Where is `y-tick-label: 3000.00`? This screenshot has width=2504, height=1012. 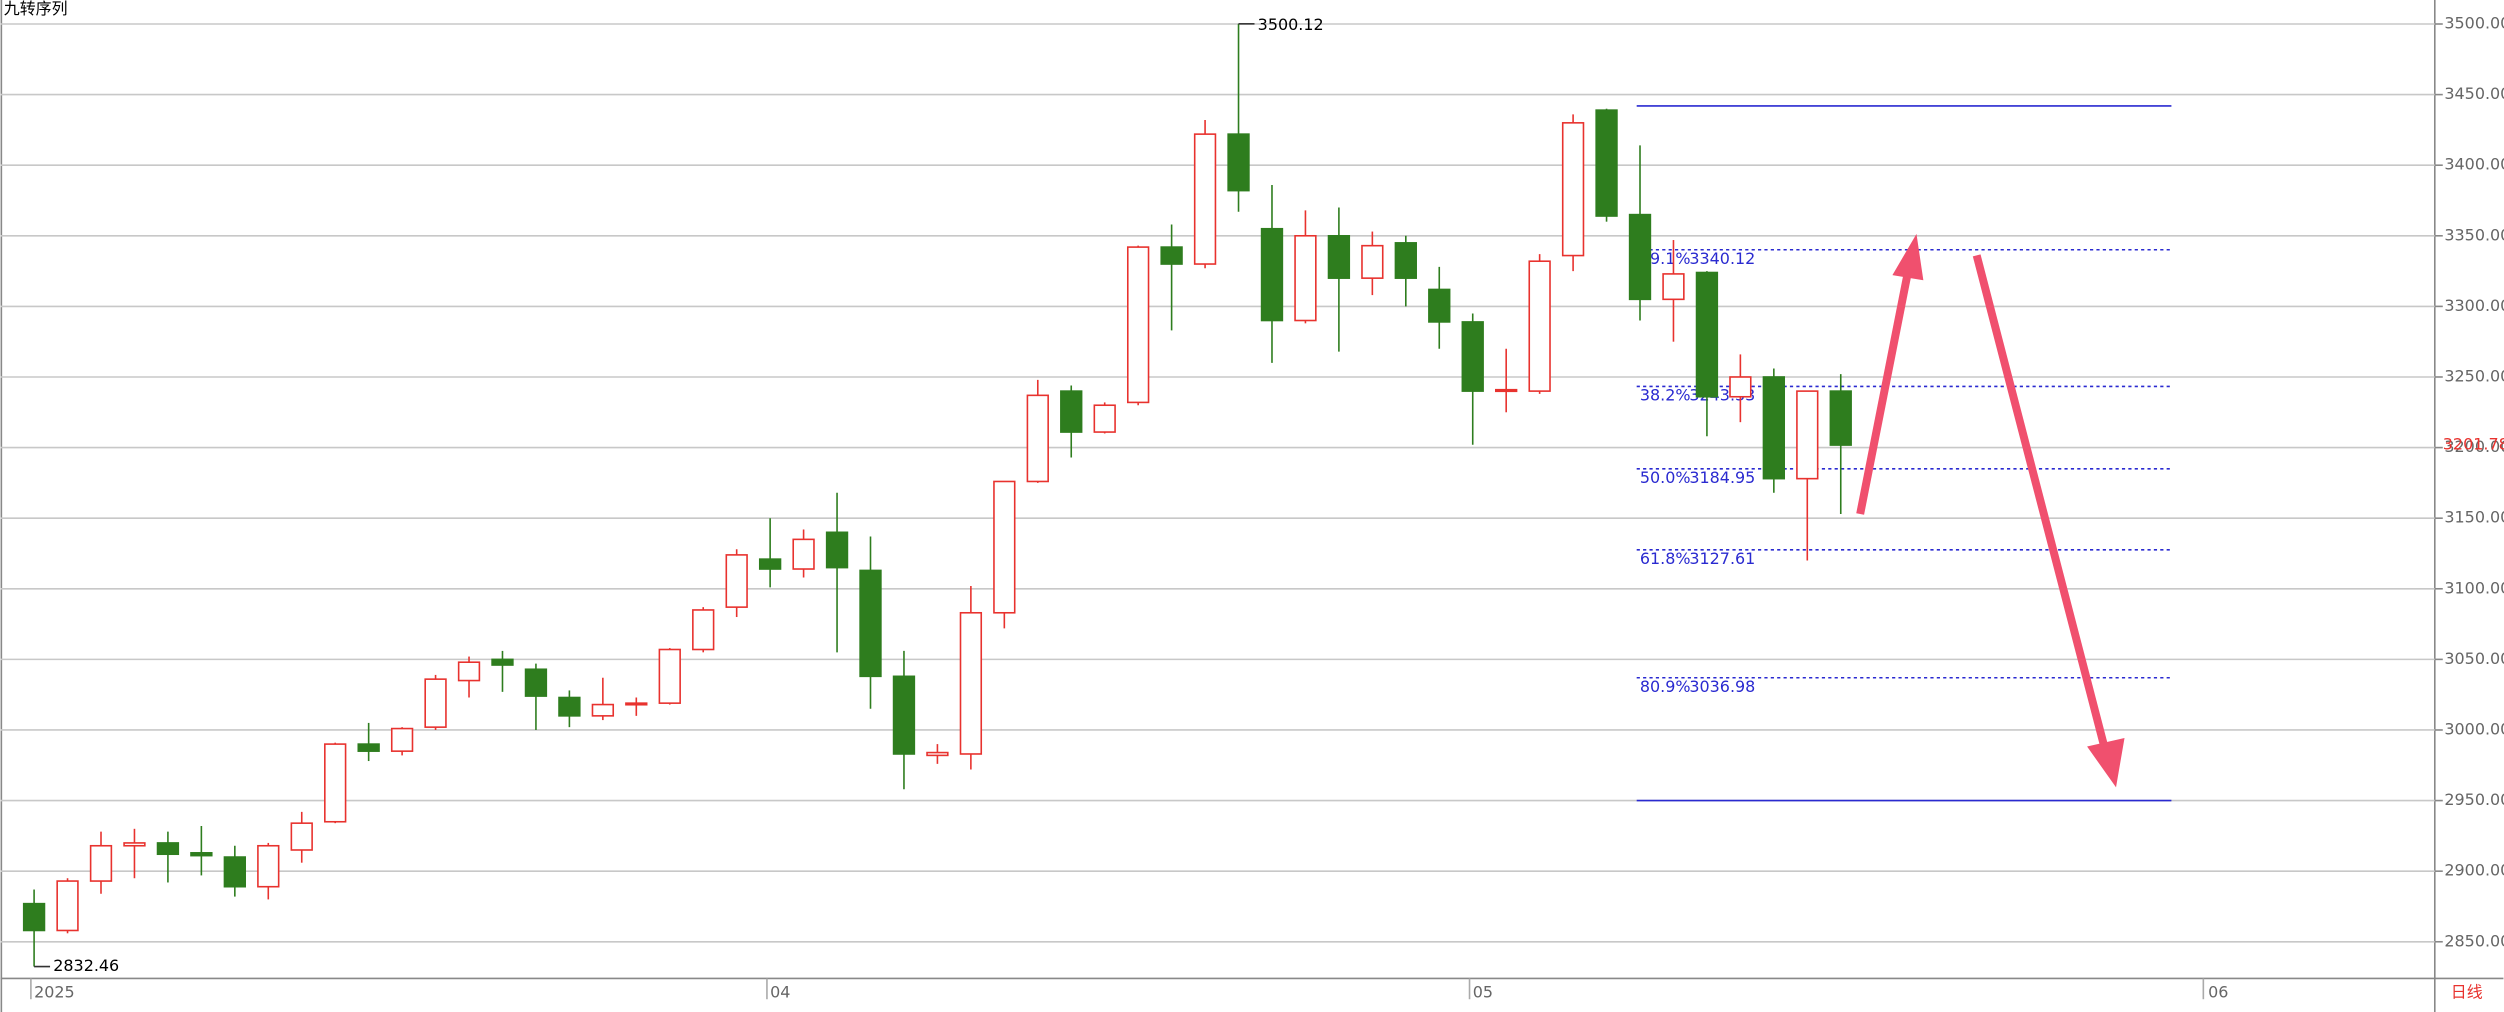
y-tick-label: 3000.00 is located at coordinates (2474, 728).